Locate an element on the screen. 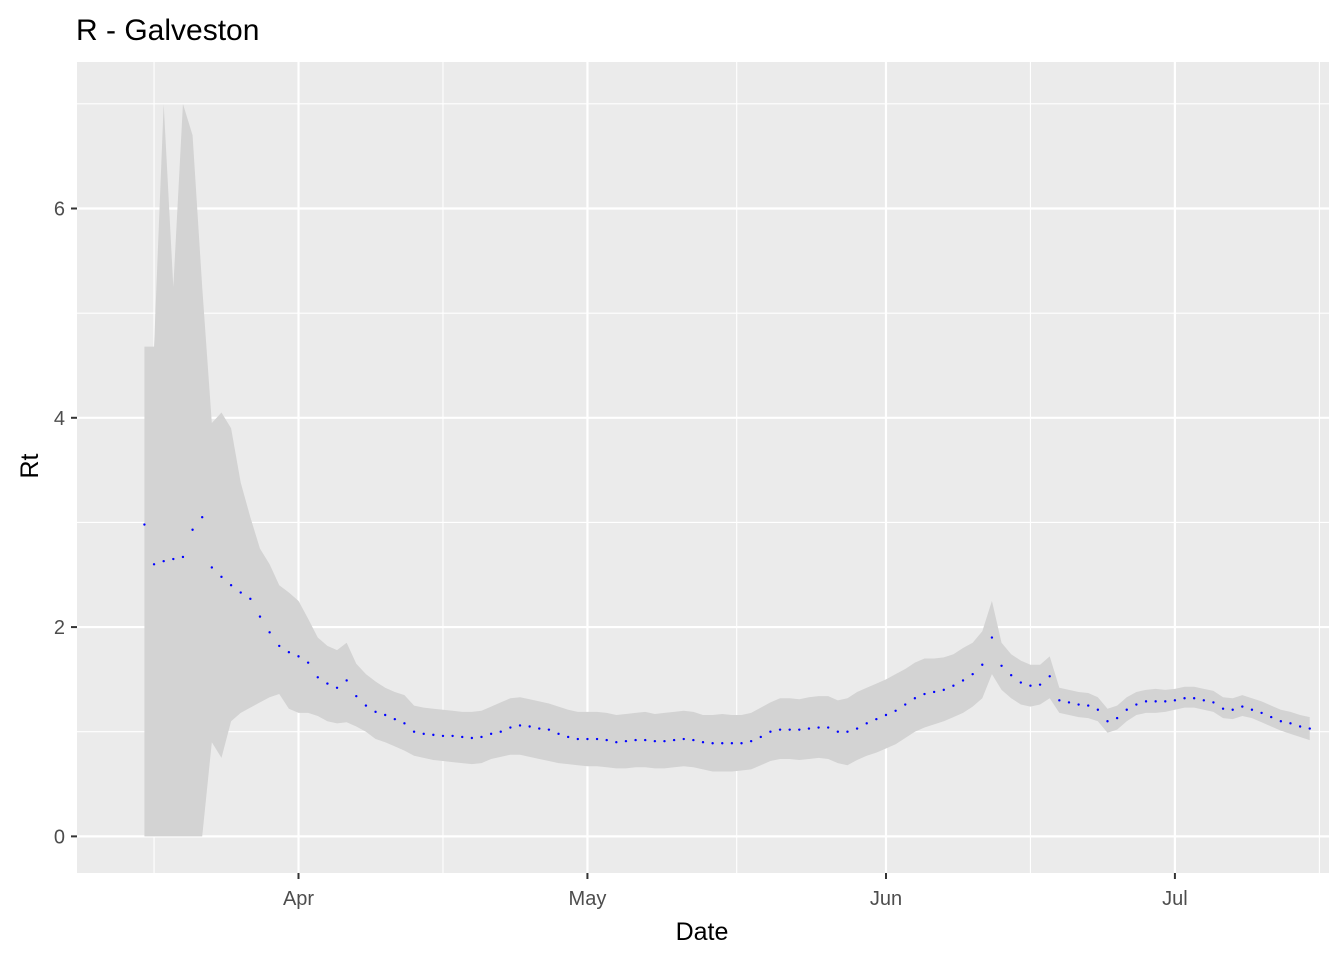  y-tick-label: 2 is located at coordinates (59, 628).